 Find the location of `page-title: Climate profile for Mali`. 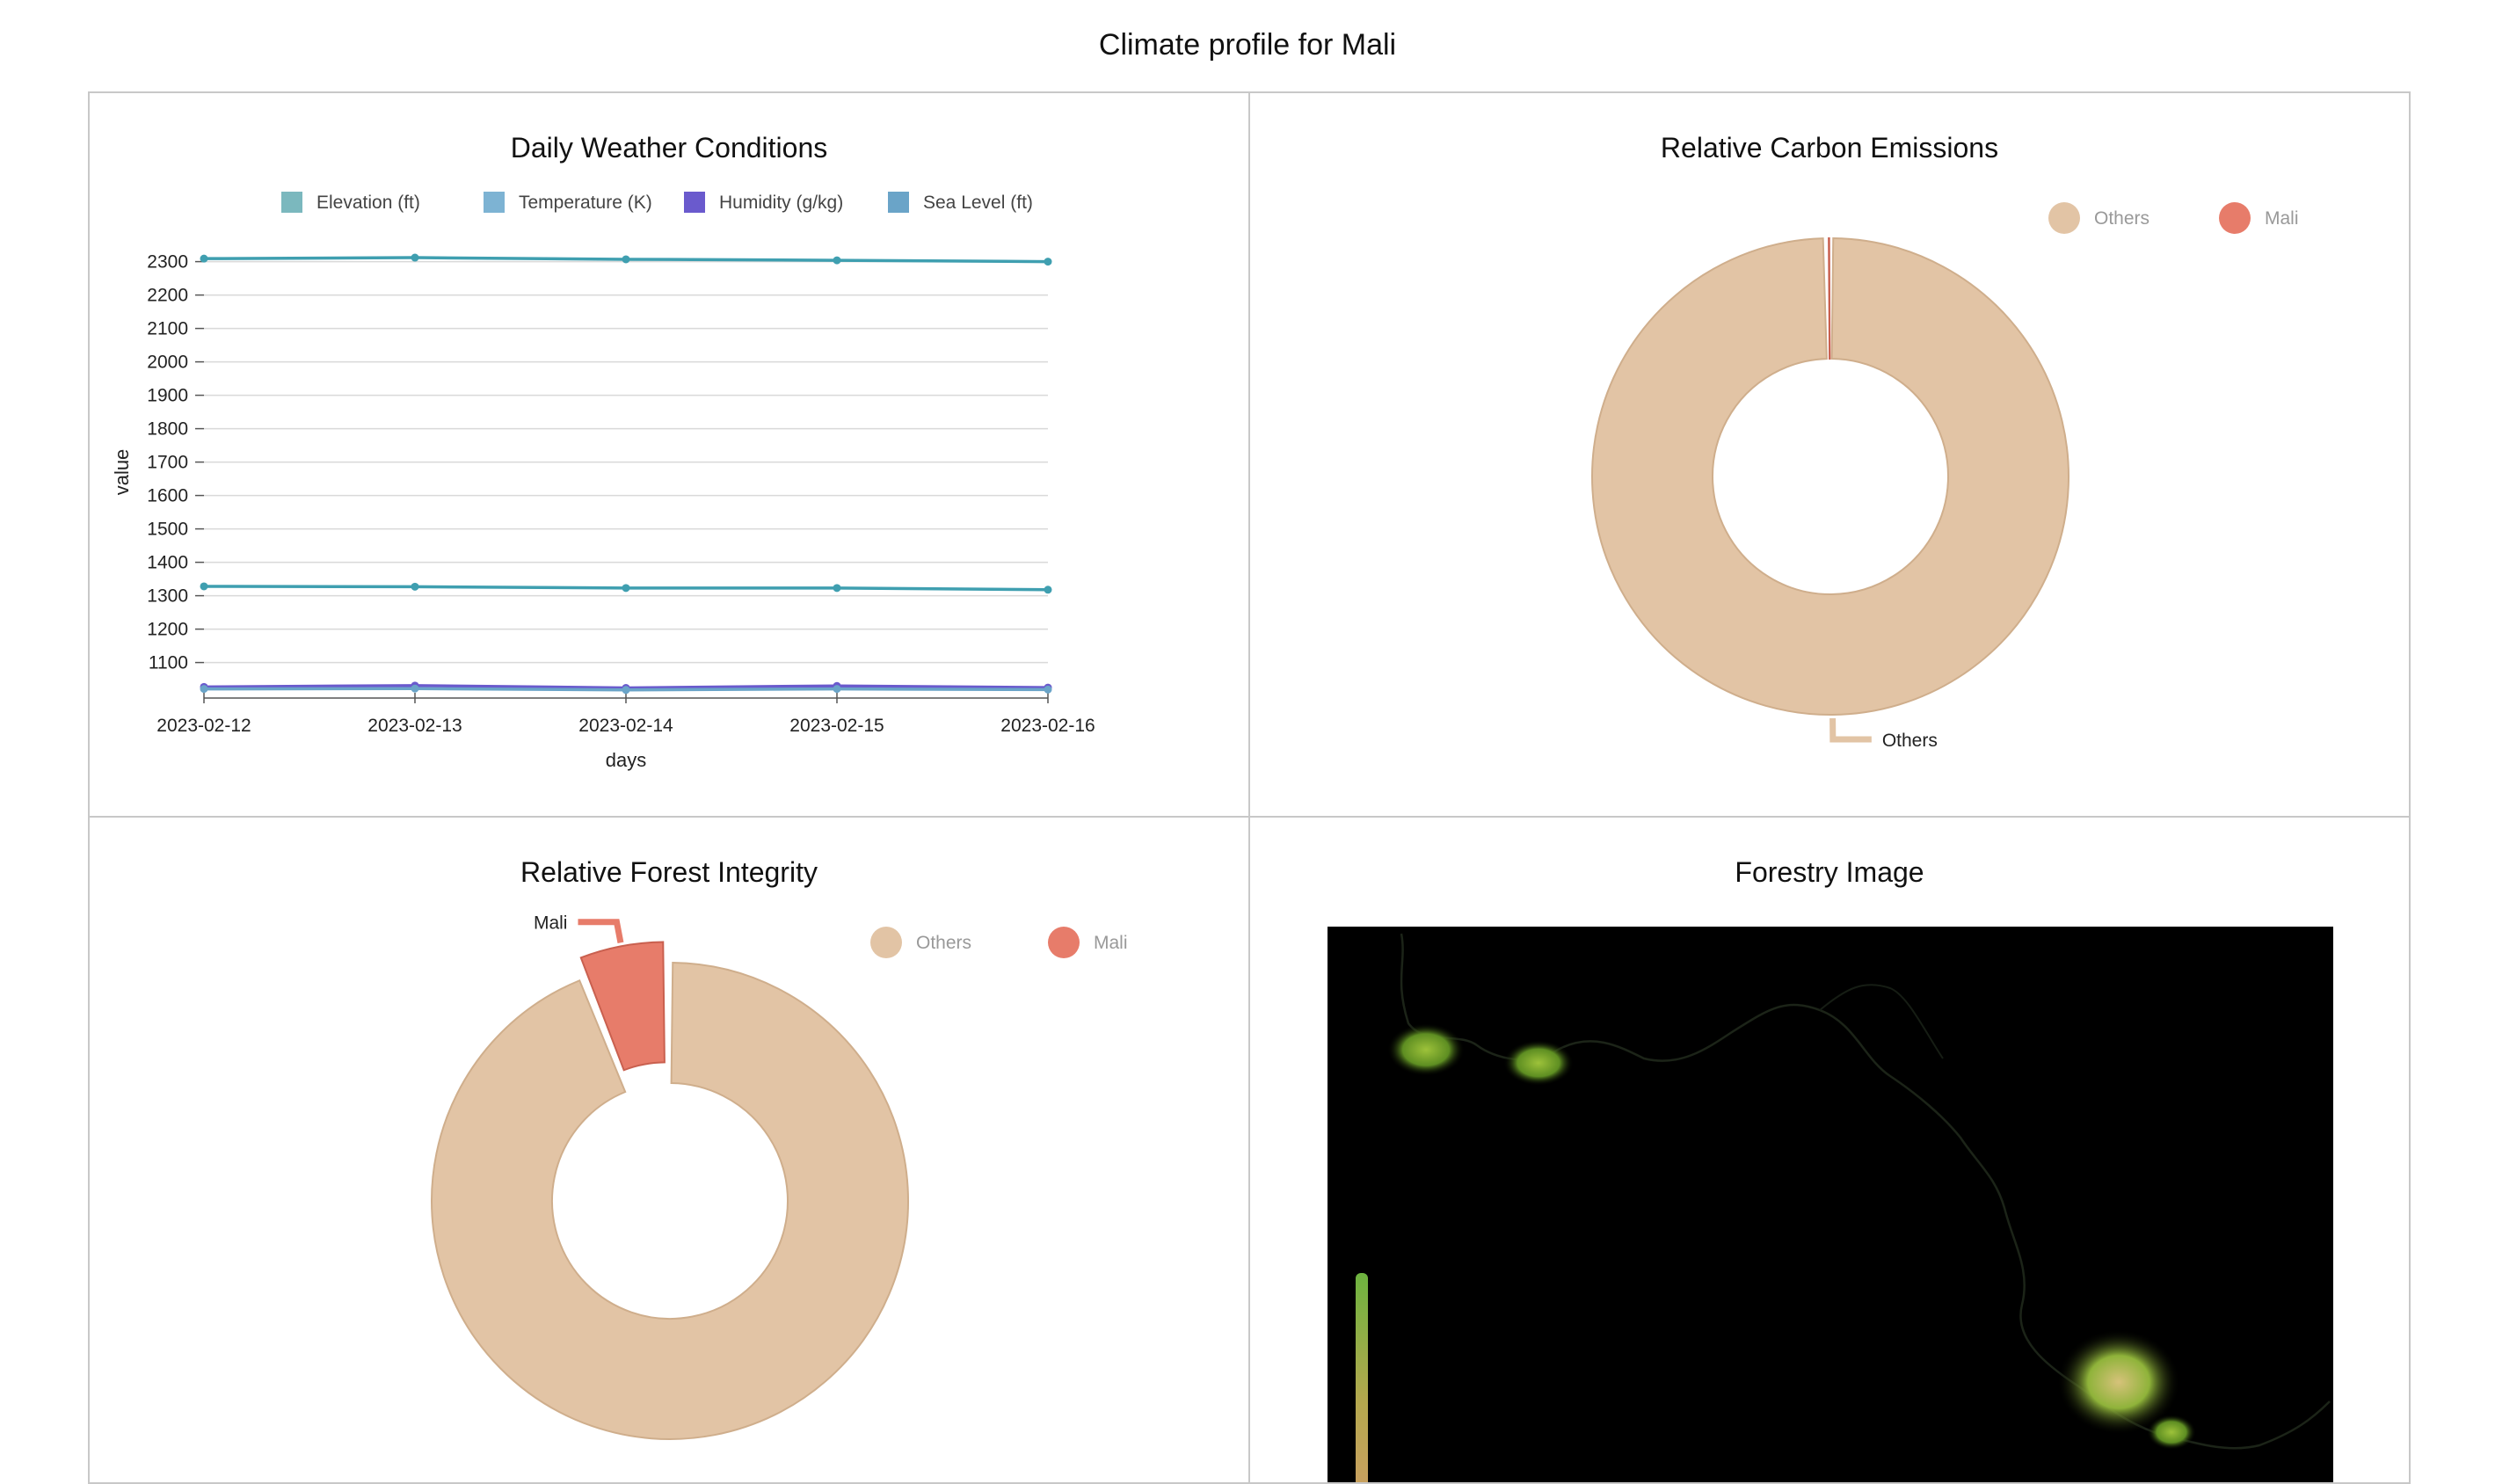

page-title: Climate profile for Mali is located at coordinates (1247, 45).